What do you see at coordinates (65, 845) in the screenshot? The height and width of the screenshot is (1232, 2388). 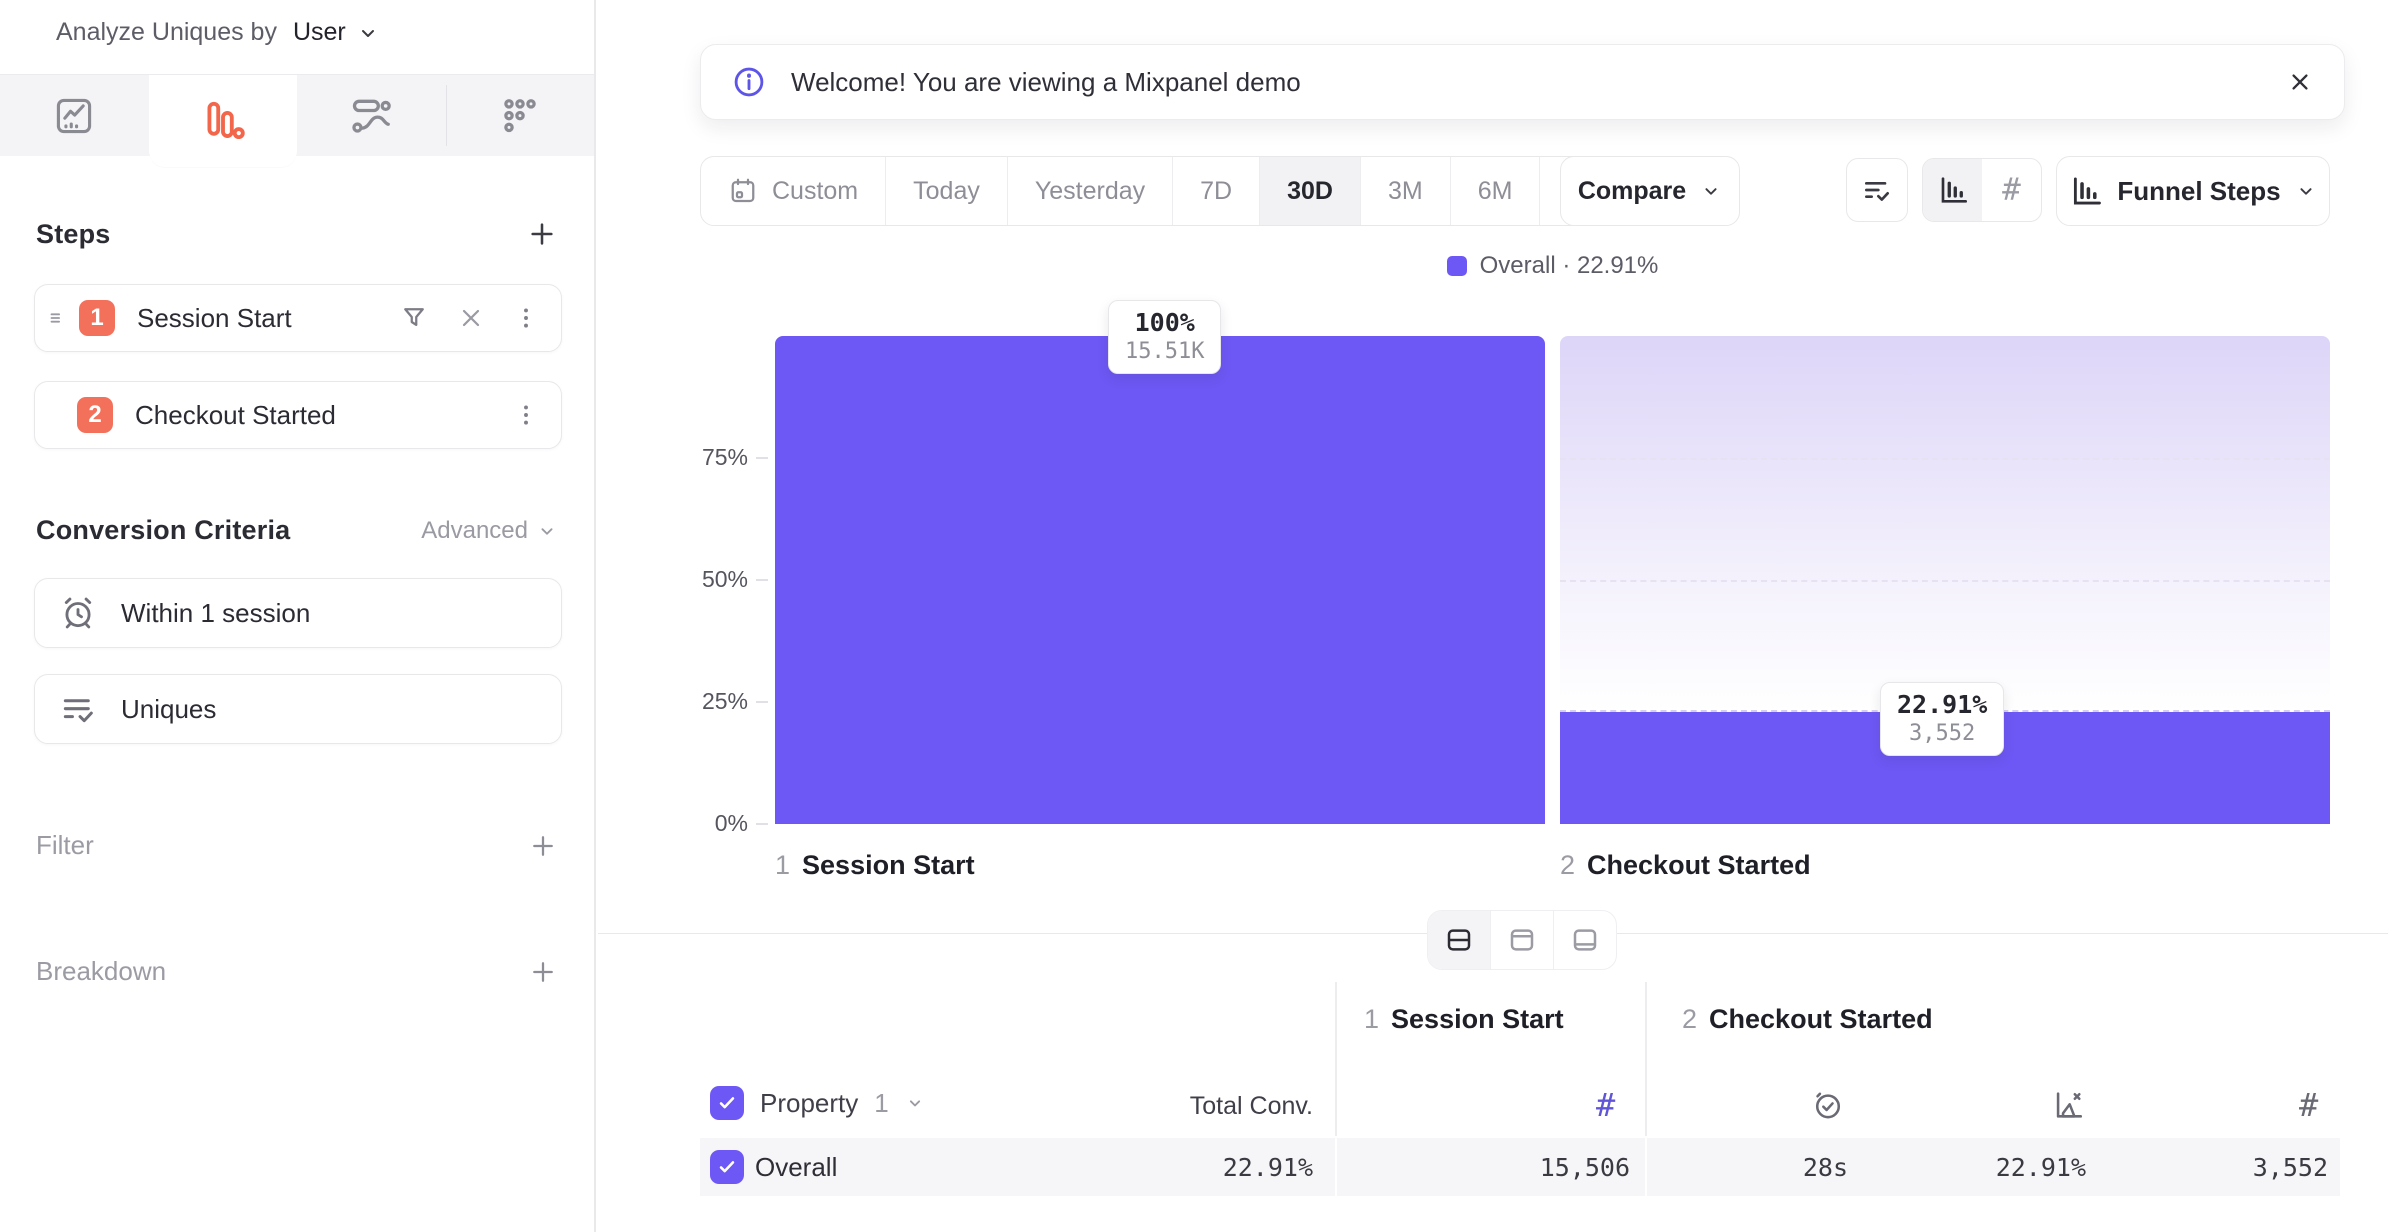 I see `filter-title: Filter` at bounding box center [65, 845].